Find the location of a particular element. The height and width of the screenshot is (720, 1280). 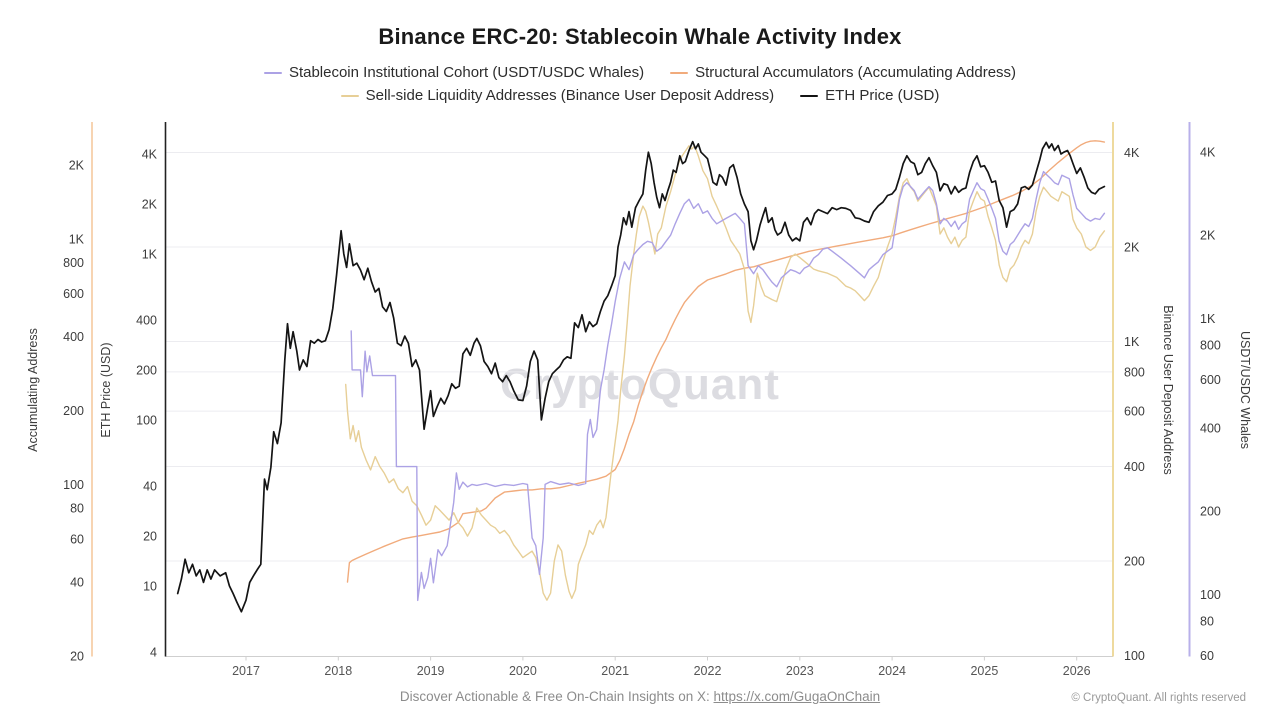

eth-tick-label: 200 is located at coordinates (146, 370).